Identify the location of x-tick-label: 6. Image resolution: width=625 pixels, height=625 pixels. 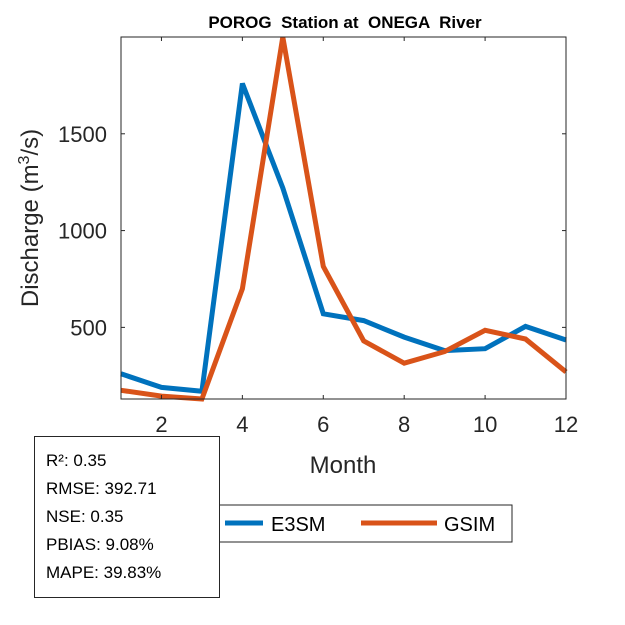
(323, 424).